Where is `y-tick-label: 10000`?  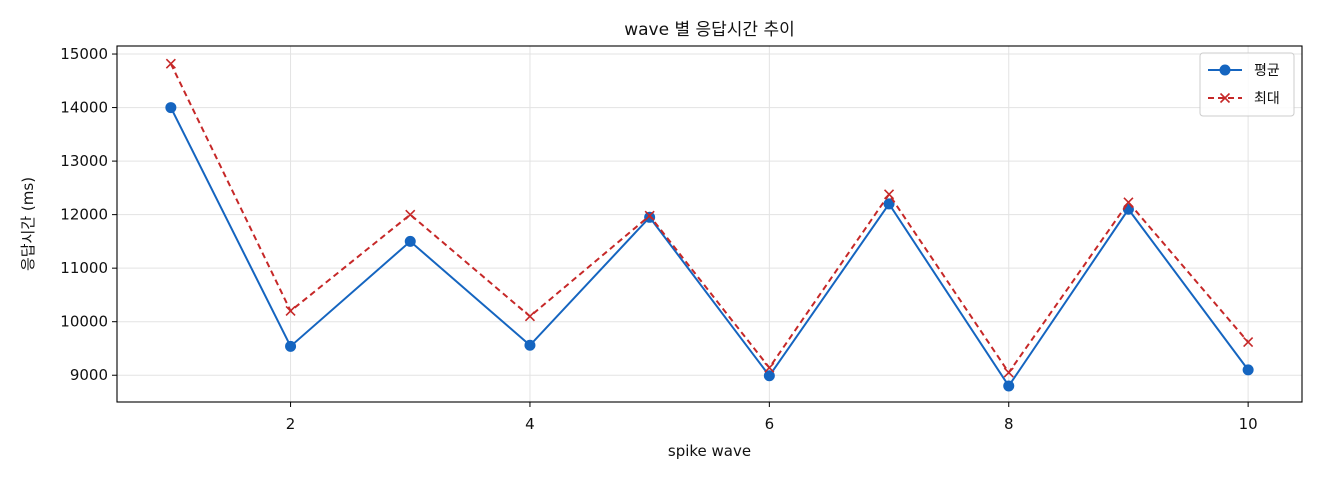 y-tick-label: 10000 is located at coordinates (84, 322).